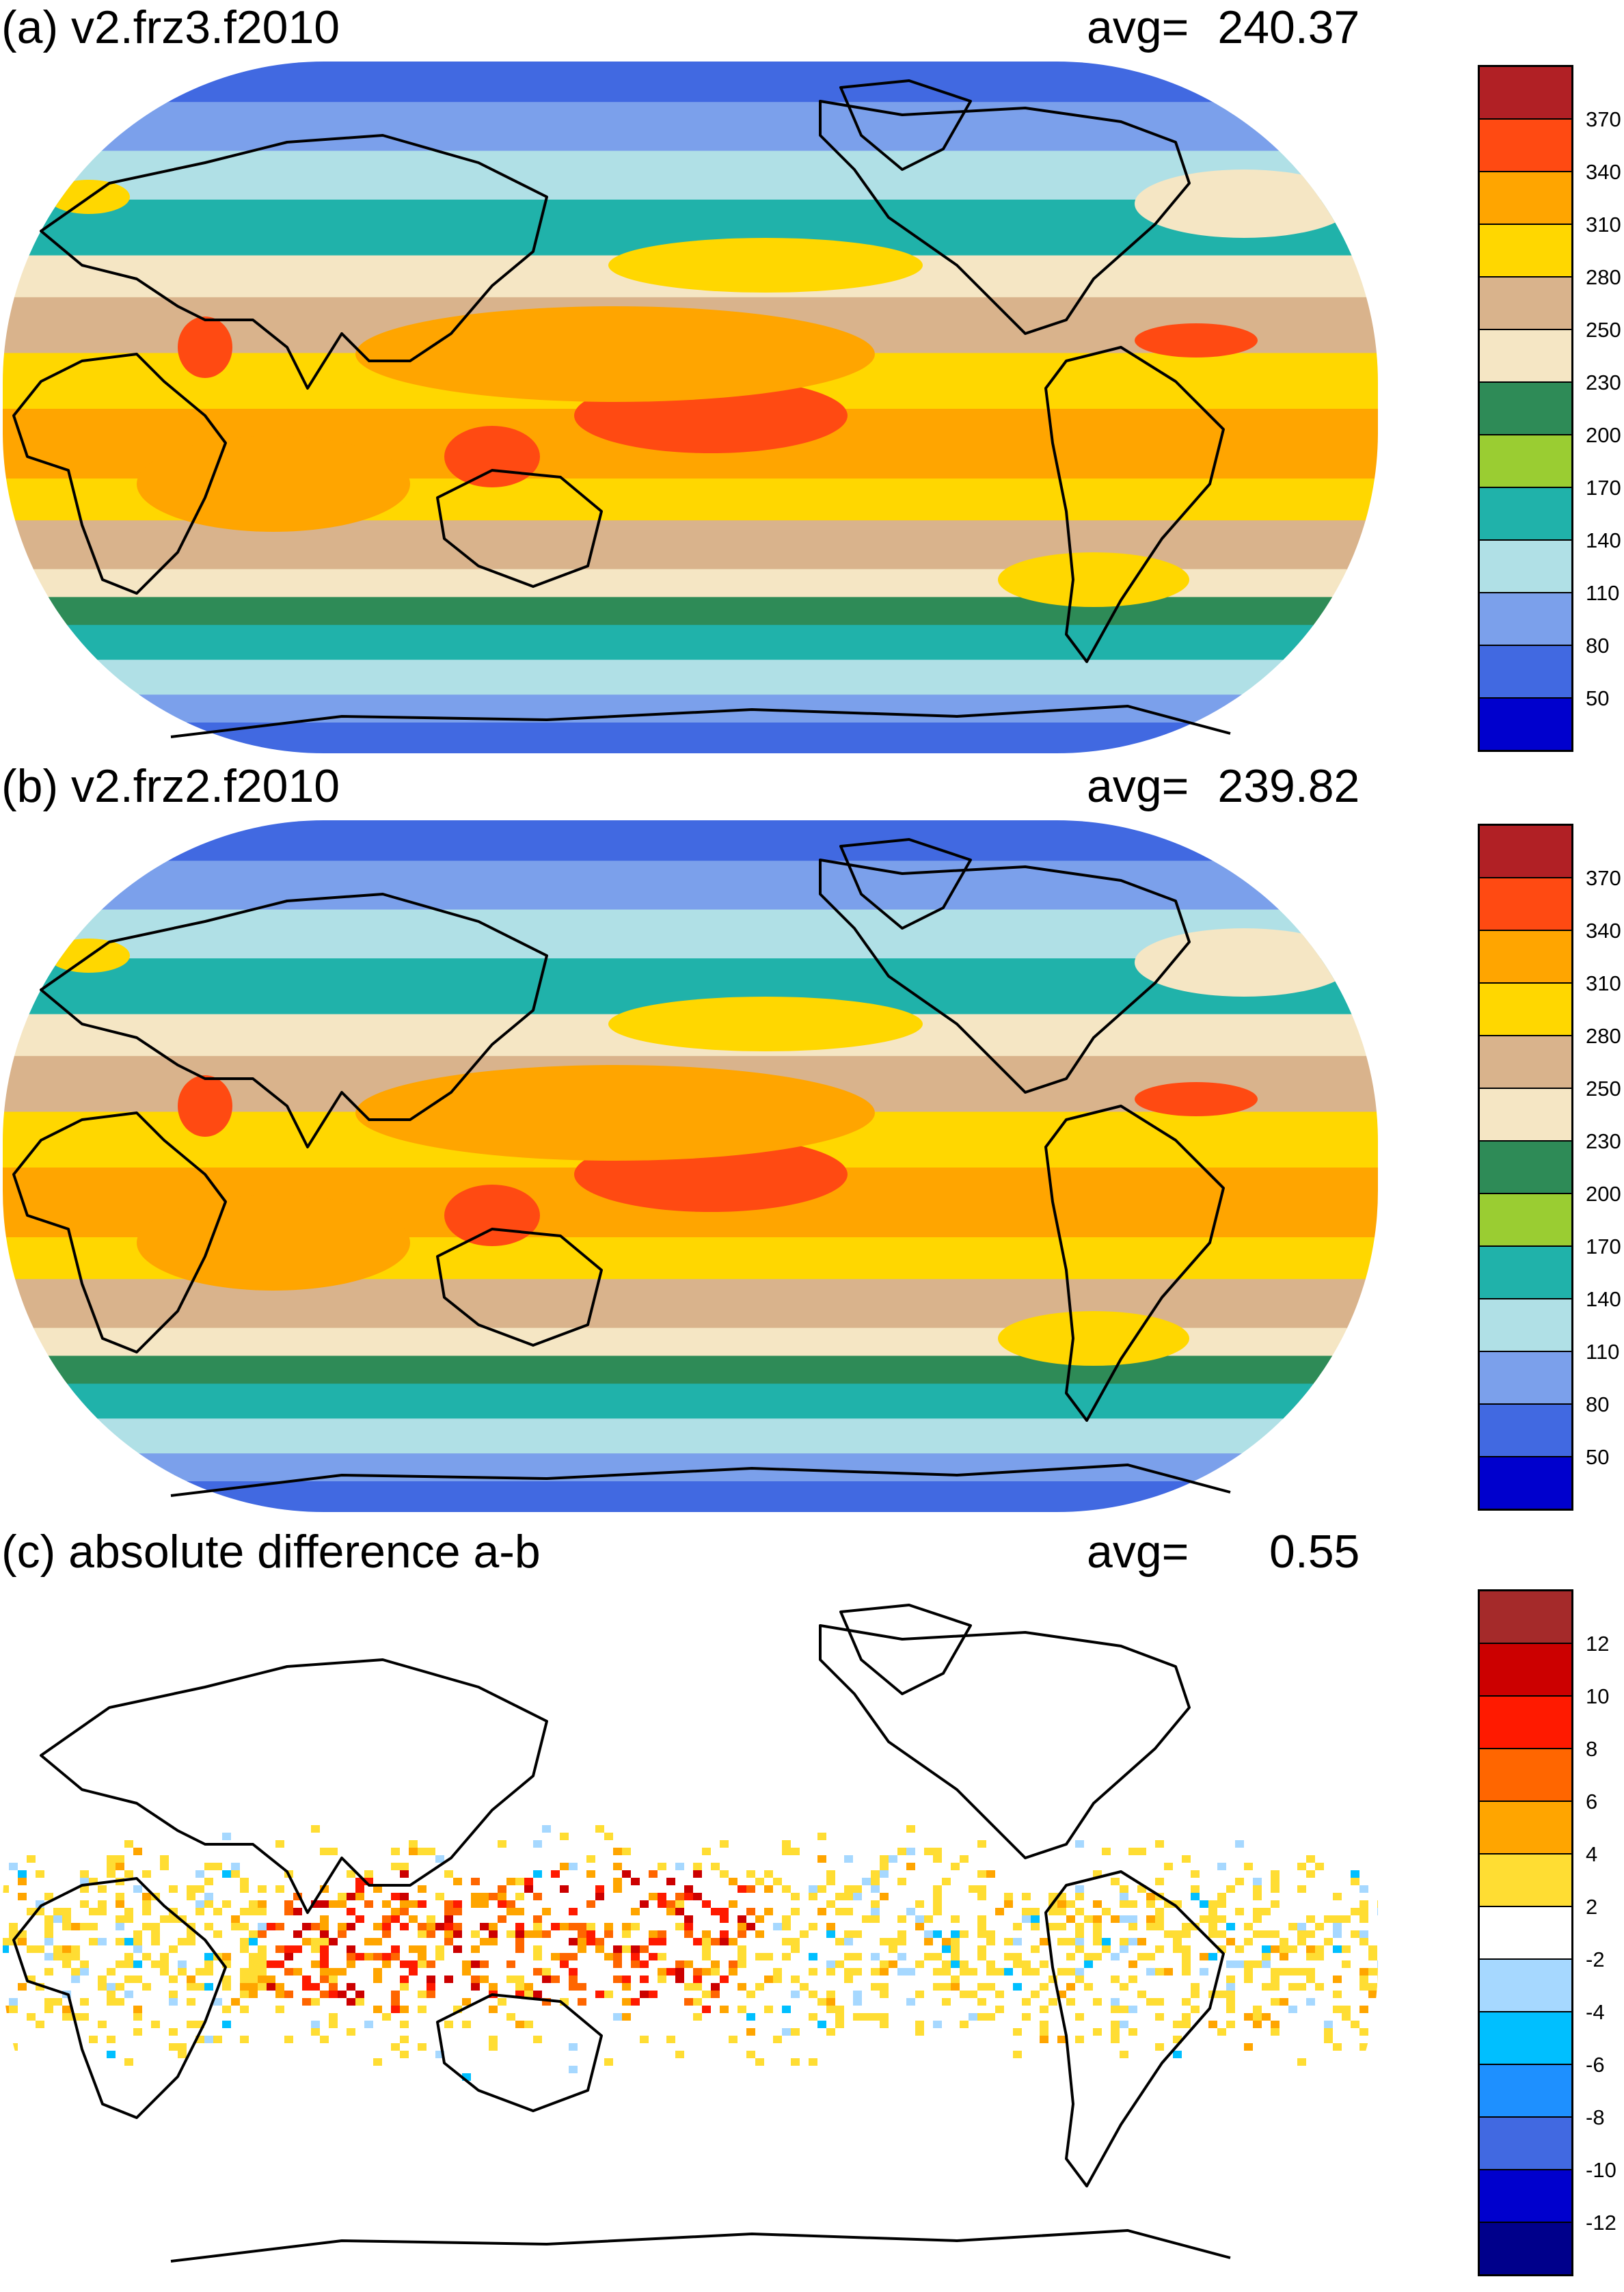 The width and height of the screenshot is (1624, 2292). What do you see at coordinates (1603, 878) in the screenshot?
I see `colorbar-tick-label: 370` at bounding box center [1603, 878].